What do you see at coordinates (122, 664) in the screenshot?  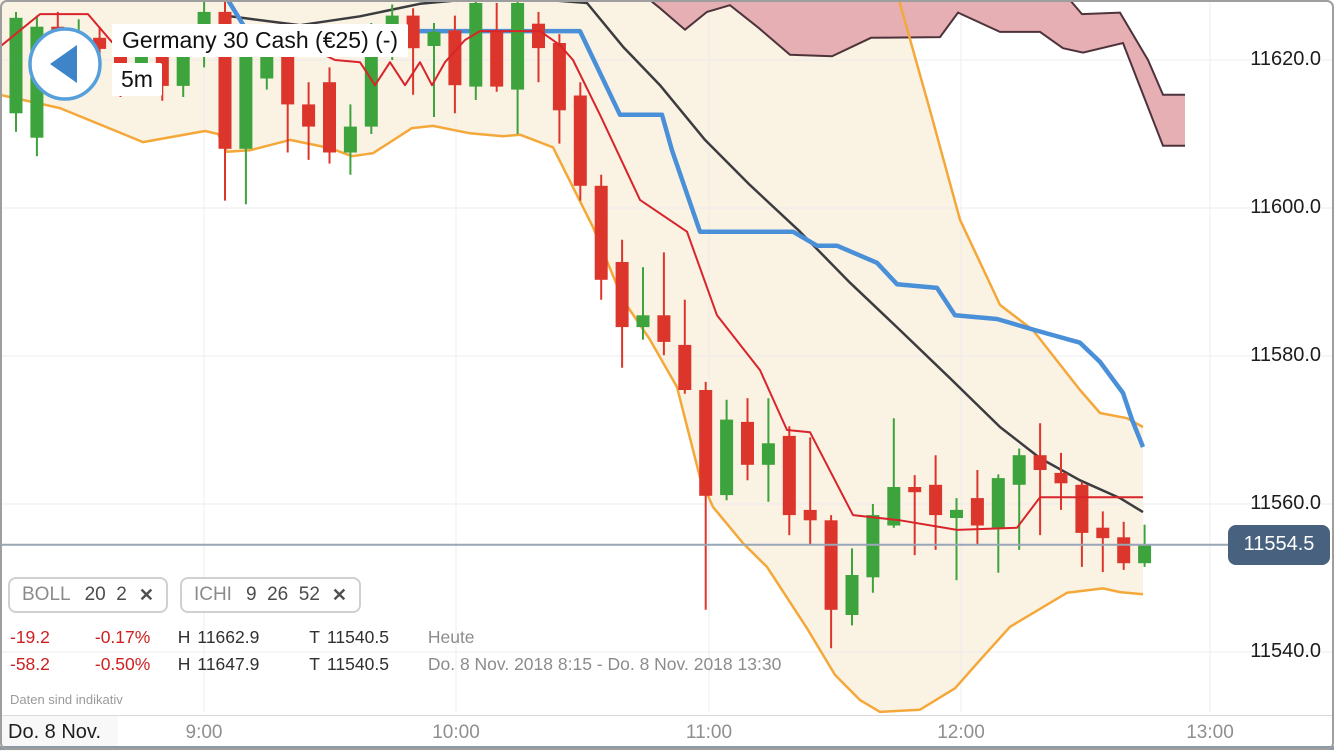 I see `change-percent: -0.50%` at bounding box center [122, 664].